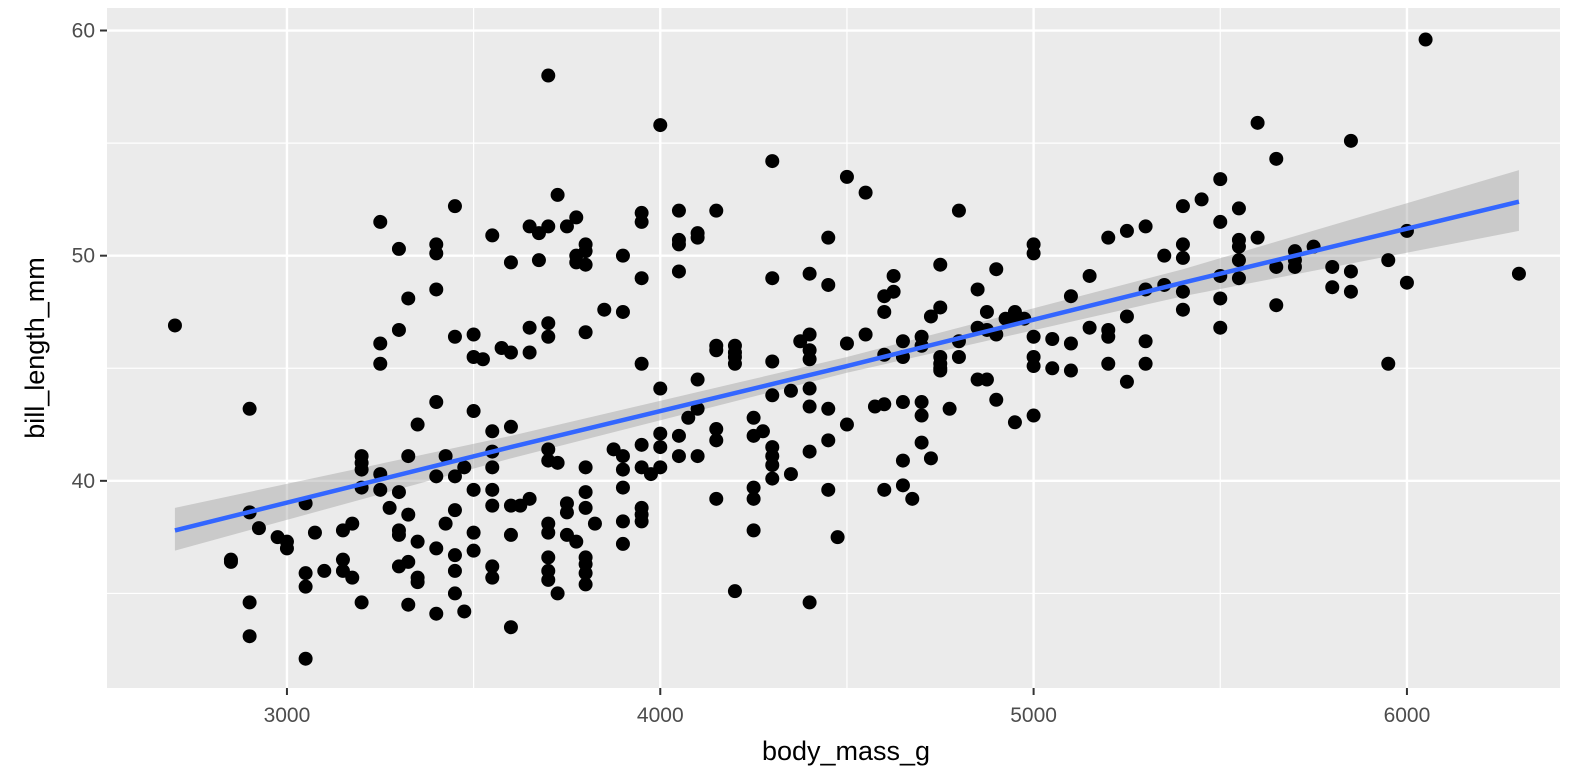 The image size is (1572, 779). I want to click on x-tick-label: 5000, so click(1033, 715).